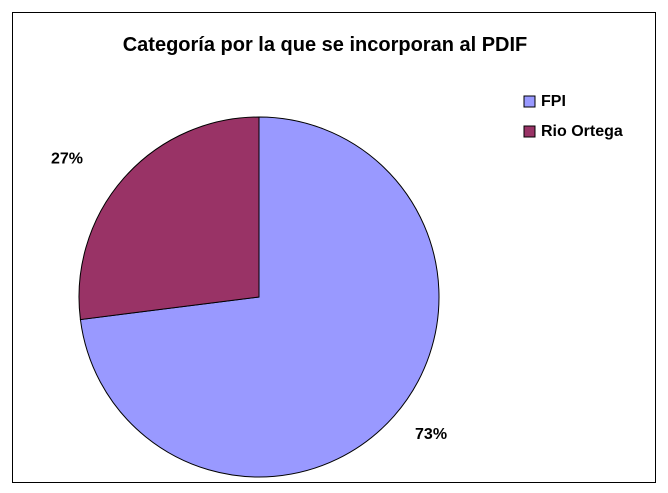 The height and width of the screenshot is (493, 668). I want to click on legend-label: FPI, so click(553, 101).